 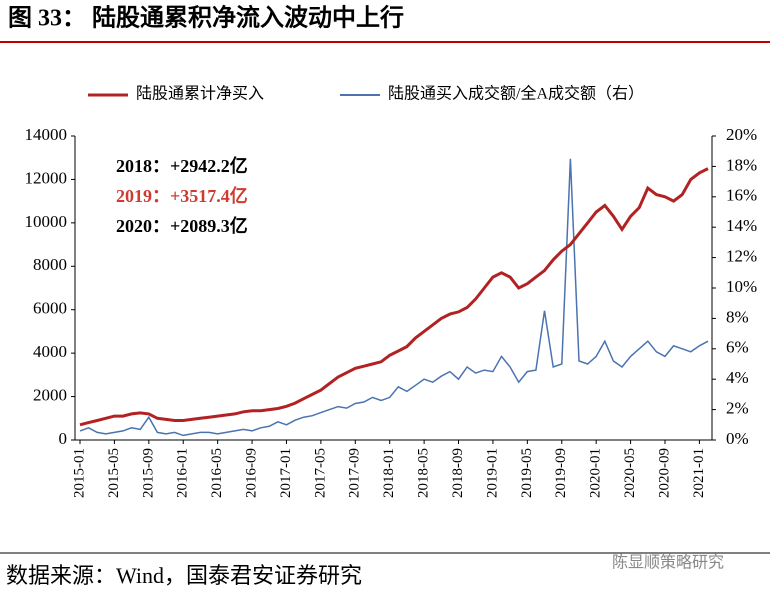 I want to click on y-tick-label: 4000, so click(x=50, y=351).